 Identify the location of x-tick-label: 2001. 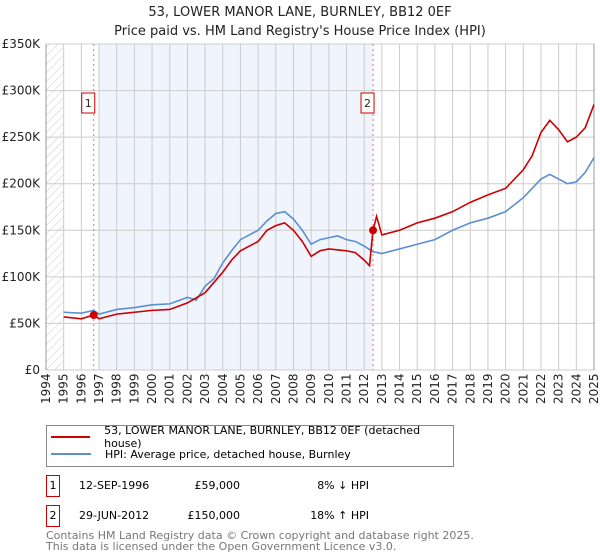
(170, 388).